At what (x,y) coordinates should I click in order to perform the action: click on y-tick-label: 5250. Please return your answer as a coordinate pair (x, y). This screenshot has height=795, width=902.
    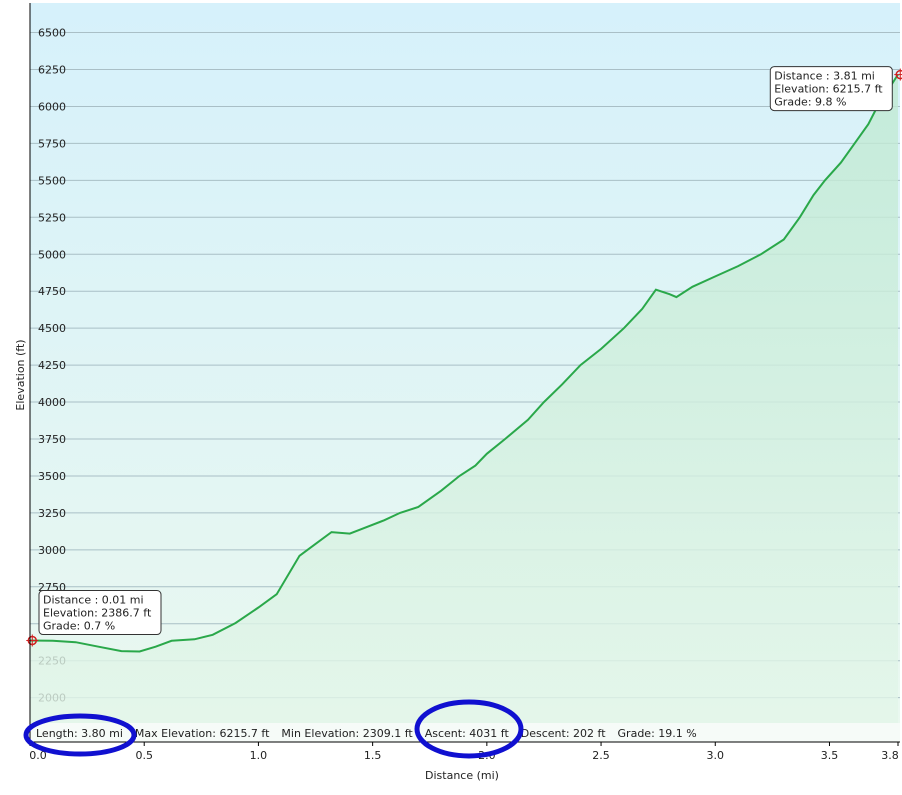
    Looking at the image, I should click on (52, 217).